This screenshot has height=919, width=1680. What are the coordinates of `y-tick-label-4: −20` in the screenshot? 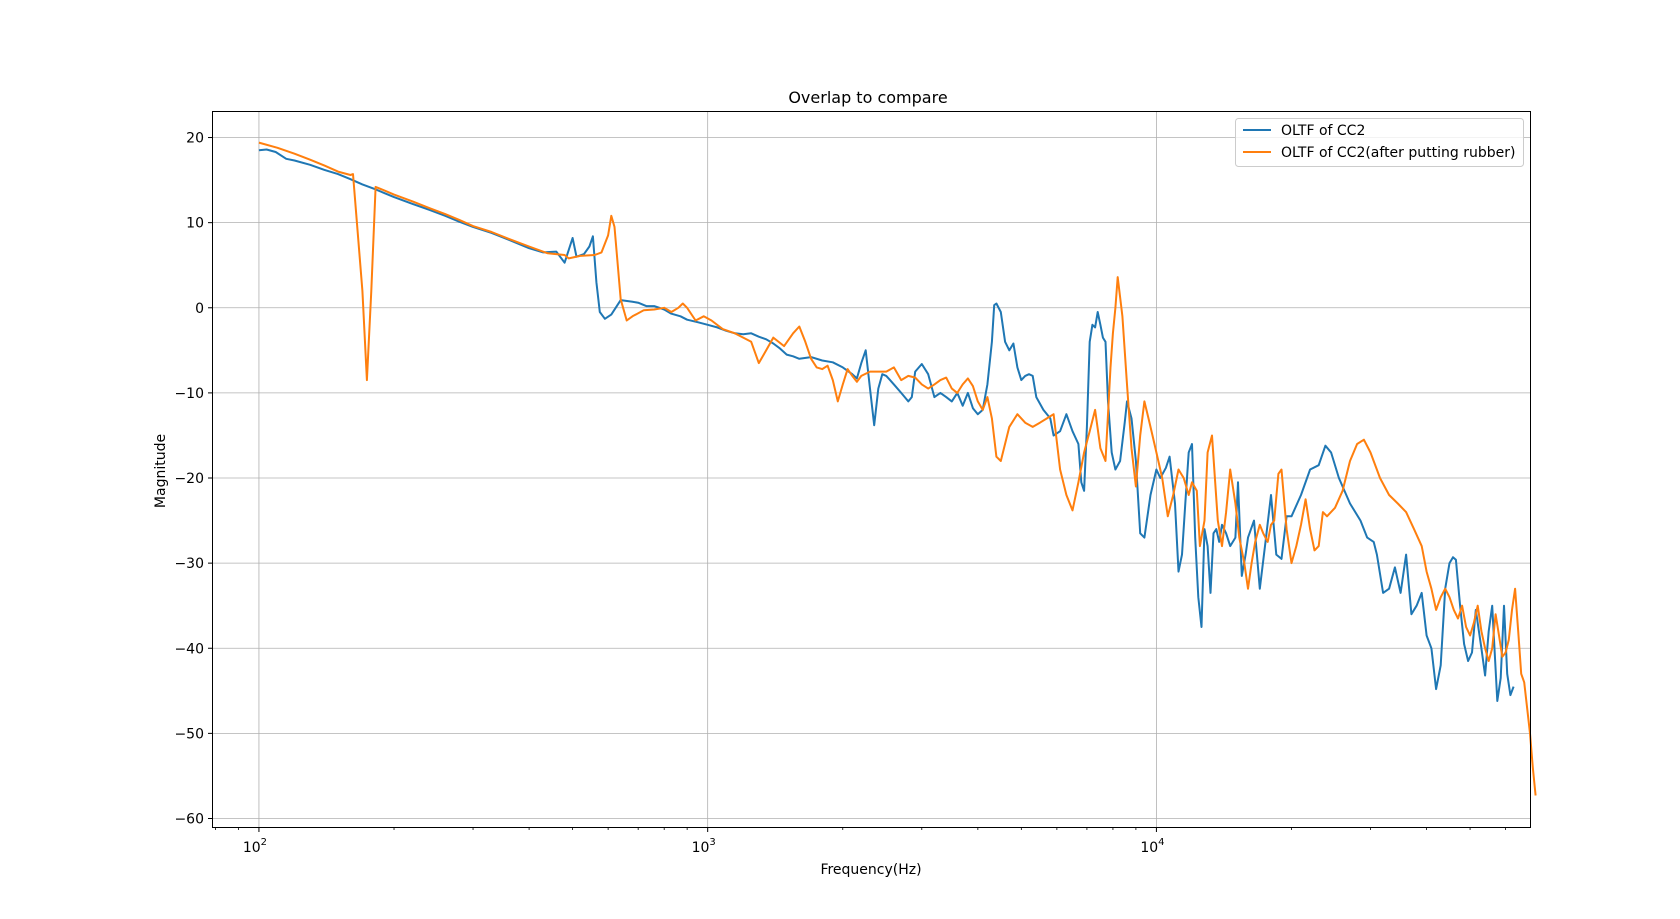 It's located at (189, 479).